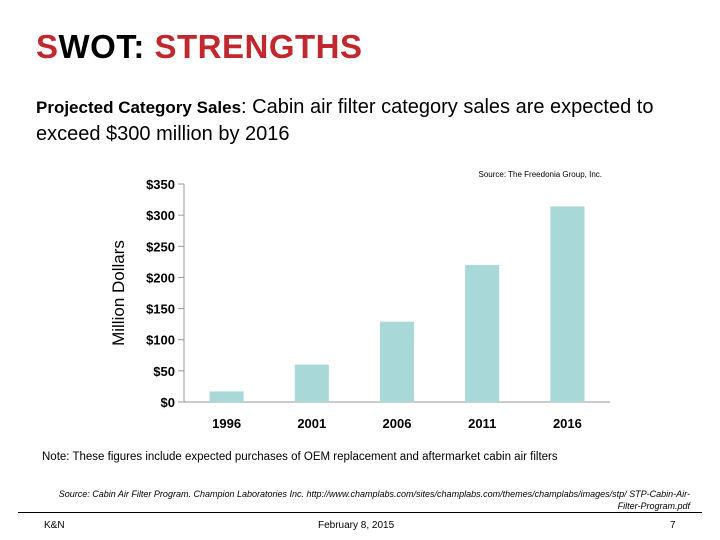 The width and height of the screenshot is (720, 540). Describe the element at coordinates (106, 46) in the screenshot. I see `title-wot: WOT:` at that location.